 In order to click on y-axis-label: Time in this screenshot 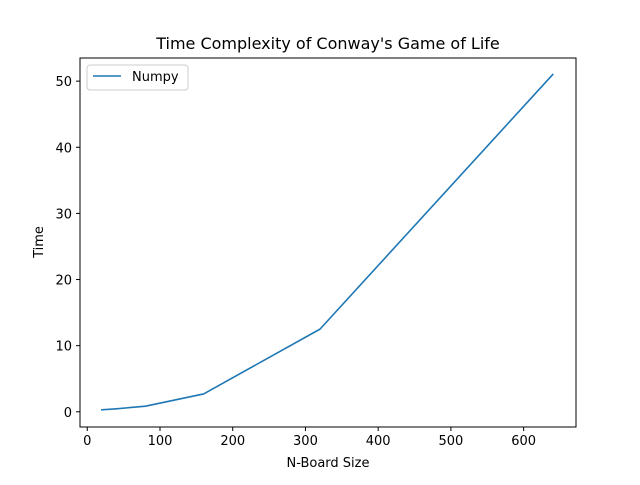, I will do `click(39, 242)`.